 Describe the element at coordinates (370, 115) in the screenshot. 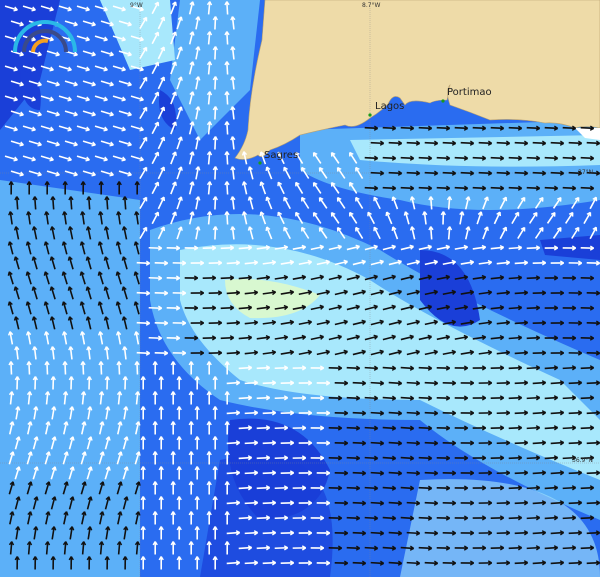

I see `lagos-marker` at that location.